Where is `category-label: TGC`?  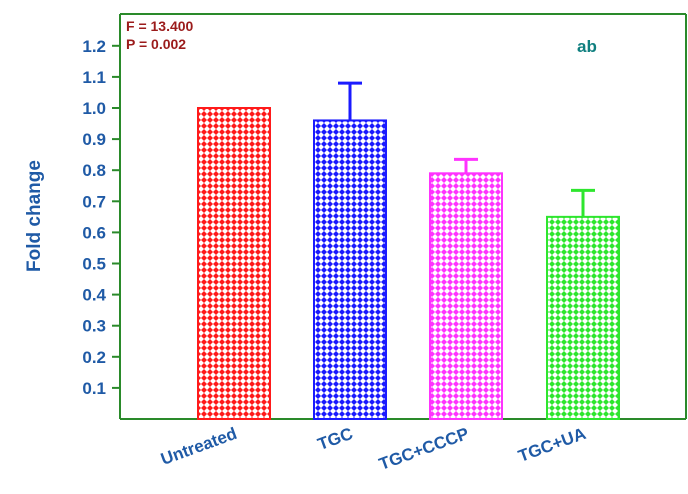 category-label: TGC is located at coordinates (335, 439).